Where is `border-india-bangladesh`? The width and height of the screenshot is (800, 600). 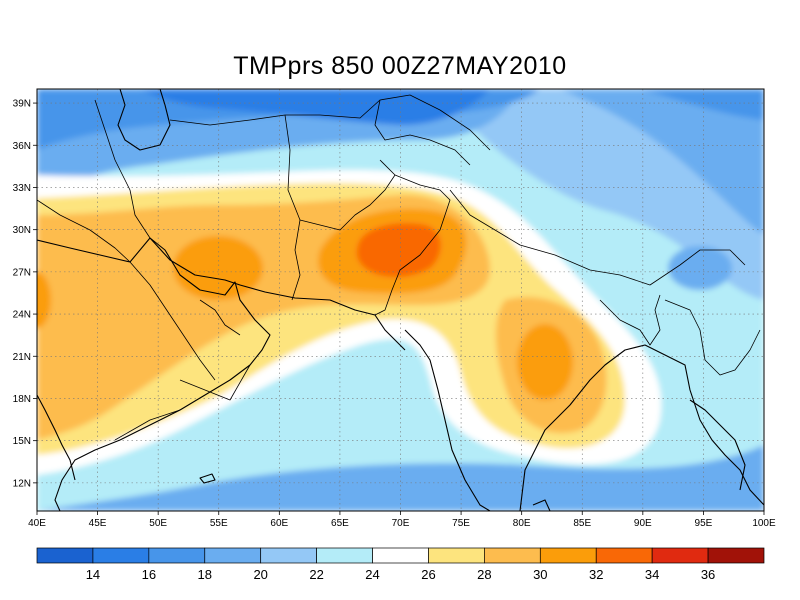
border-india-bangladesh is located at coordinates (630, 320).